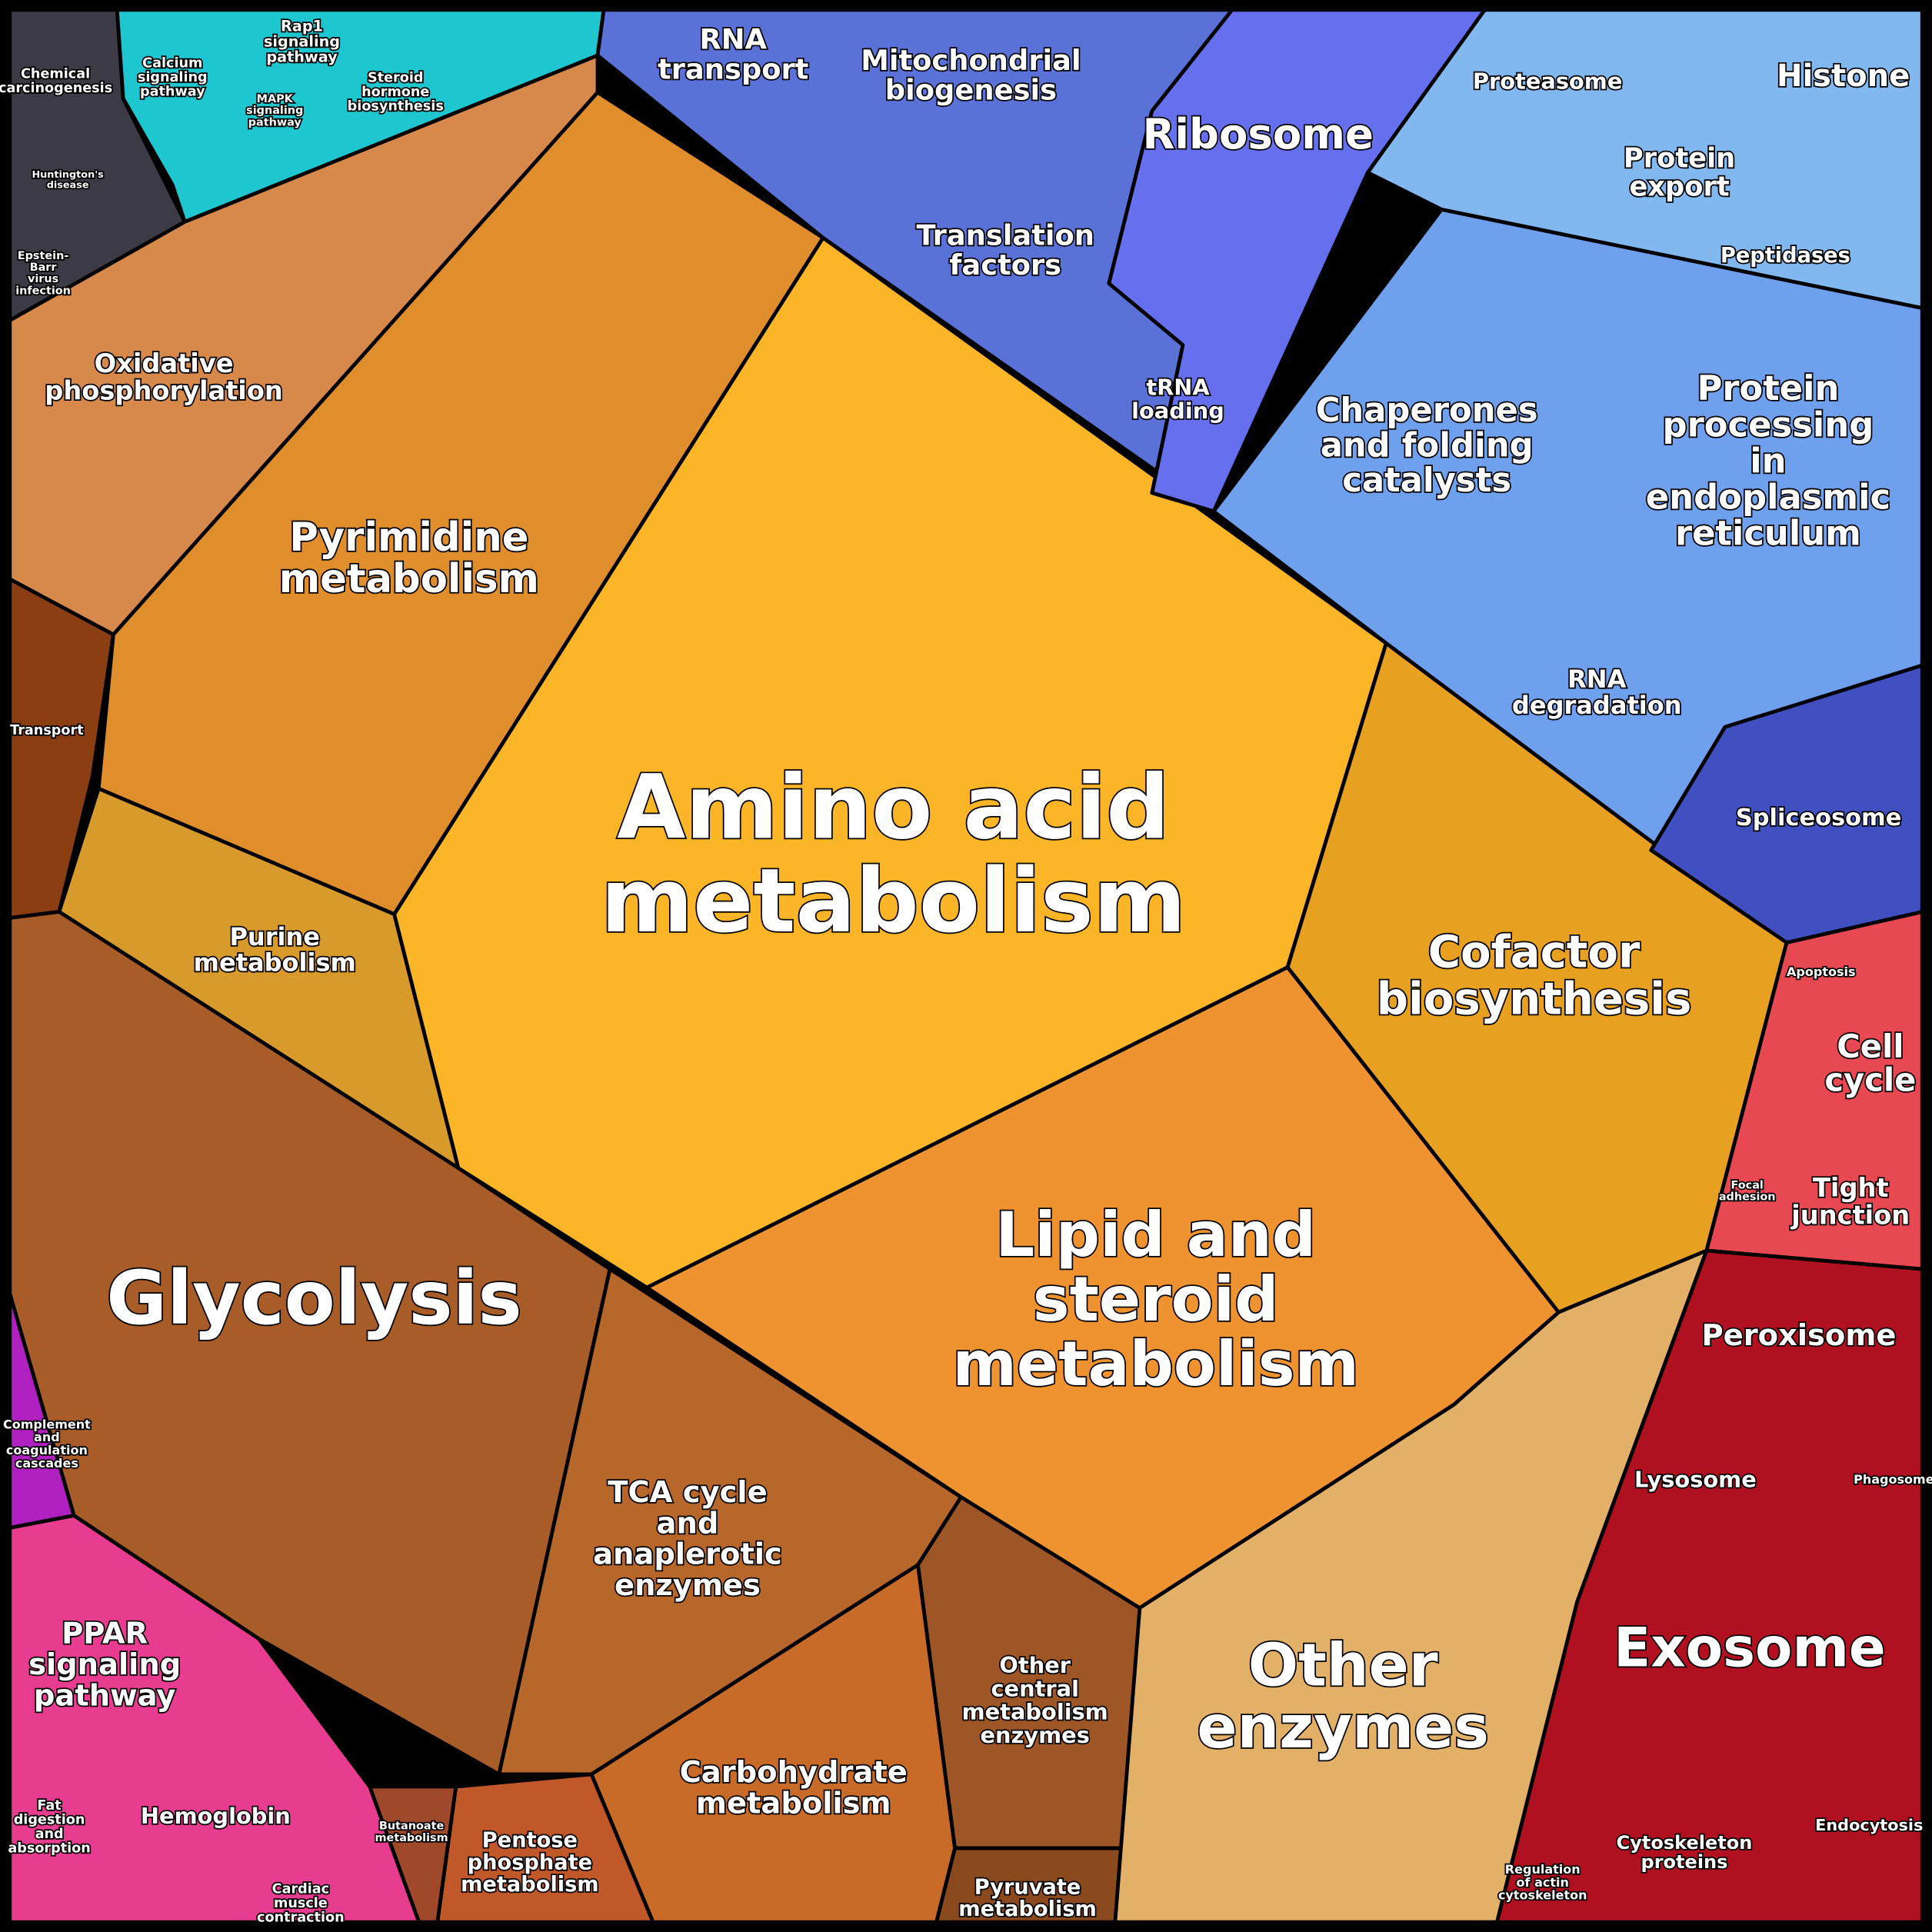 The height and width of the screenshot is (1932, 1932). I want to click on label-line: loading, so click(1177, 411).